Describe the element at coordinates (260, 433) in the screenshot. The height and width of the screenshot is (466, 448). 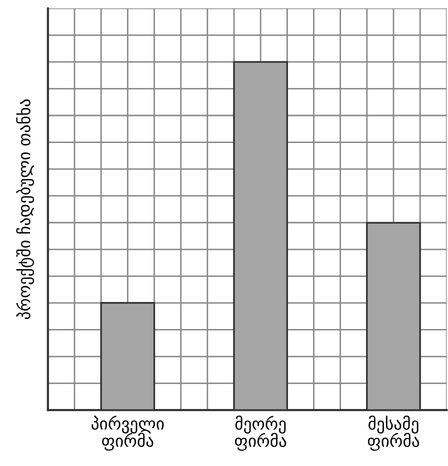
I see `x-tick-label: მეორე ფირმა` at that location.